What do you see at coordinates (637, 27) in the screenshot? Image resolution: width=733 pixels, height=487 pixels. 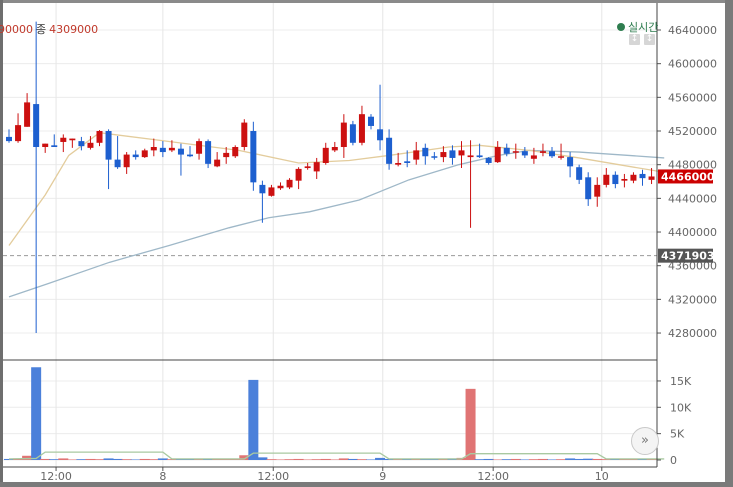 I see `realtime-toggle: 실시간` at bounding box center [637, 27].